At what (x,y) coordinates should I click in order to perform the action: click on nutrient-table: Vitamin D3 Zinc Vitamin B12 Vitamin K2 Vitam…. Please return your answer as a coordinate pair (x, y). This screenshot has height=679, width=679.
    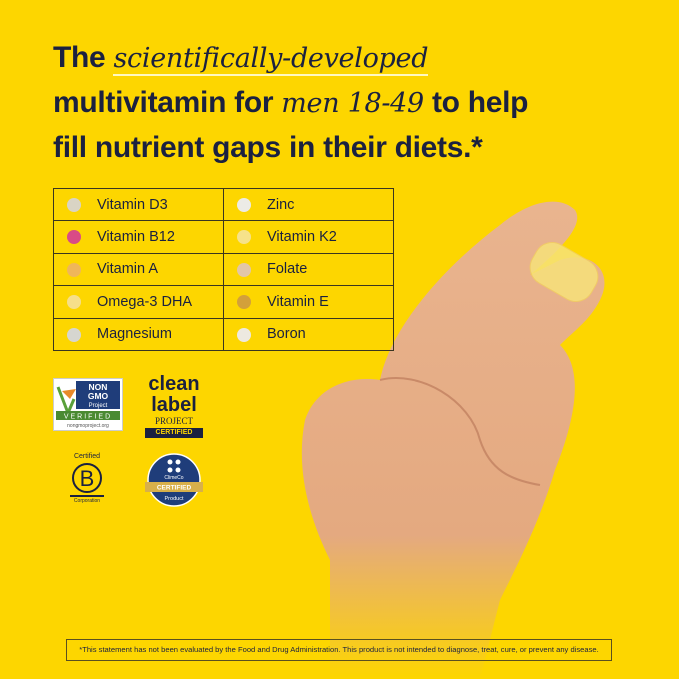
    Looking at the image, I should click on (223, 269).